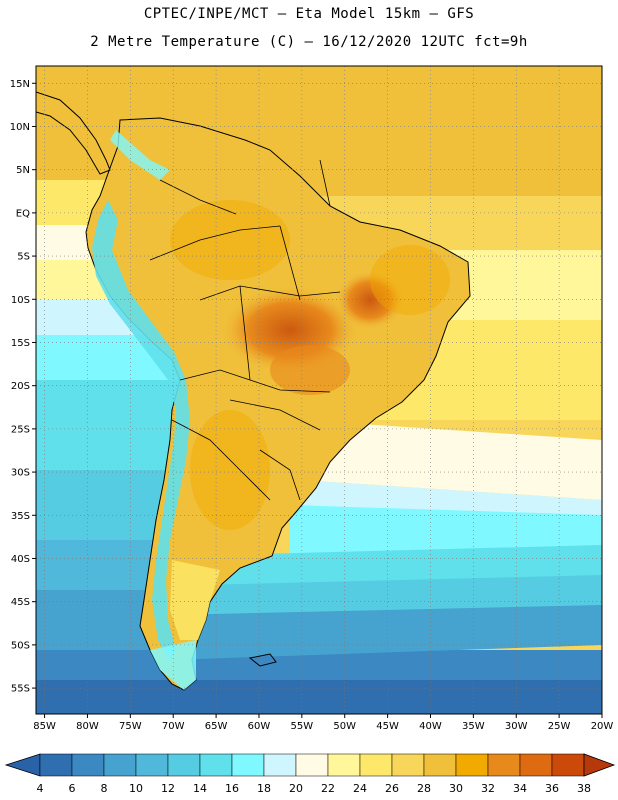  What do you see at coordinates (20, 127) in the screenshot?
I see `lat-tick-label: 10N` at bounding box center [20, 127].